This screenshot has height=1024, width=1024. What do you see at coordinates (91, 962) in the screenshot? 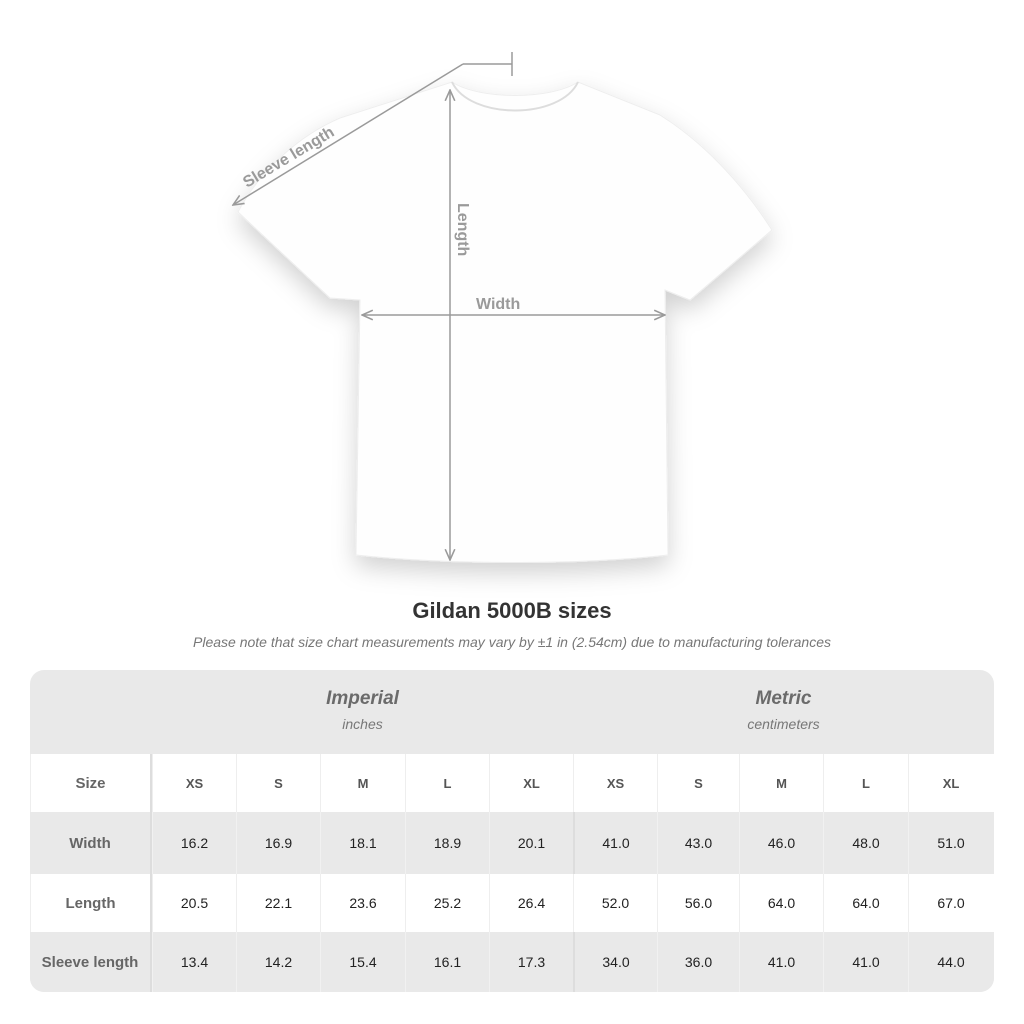
I see `row-label: Sleeve length` at bounding box center [91, 962].